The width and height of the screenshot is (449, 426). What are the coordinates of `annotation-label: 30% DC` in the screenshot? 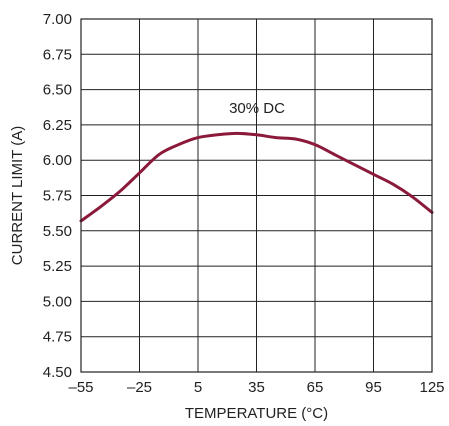 It's located at (257, 108).